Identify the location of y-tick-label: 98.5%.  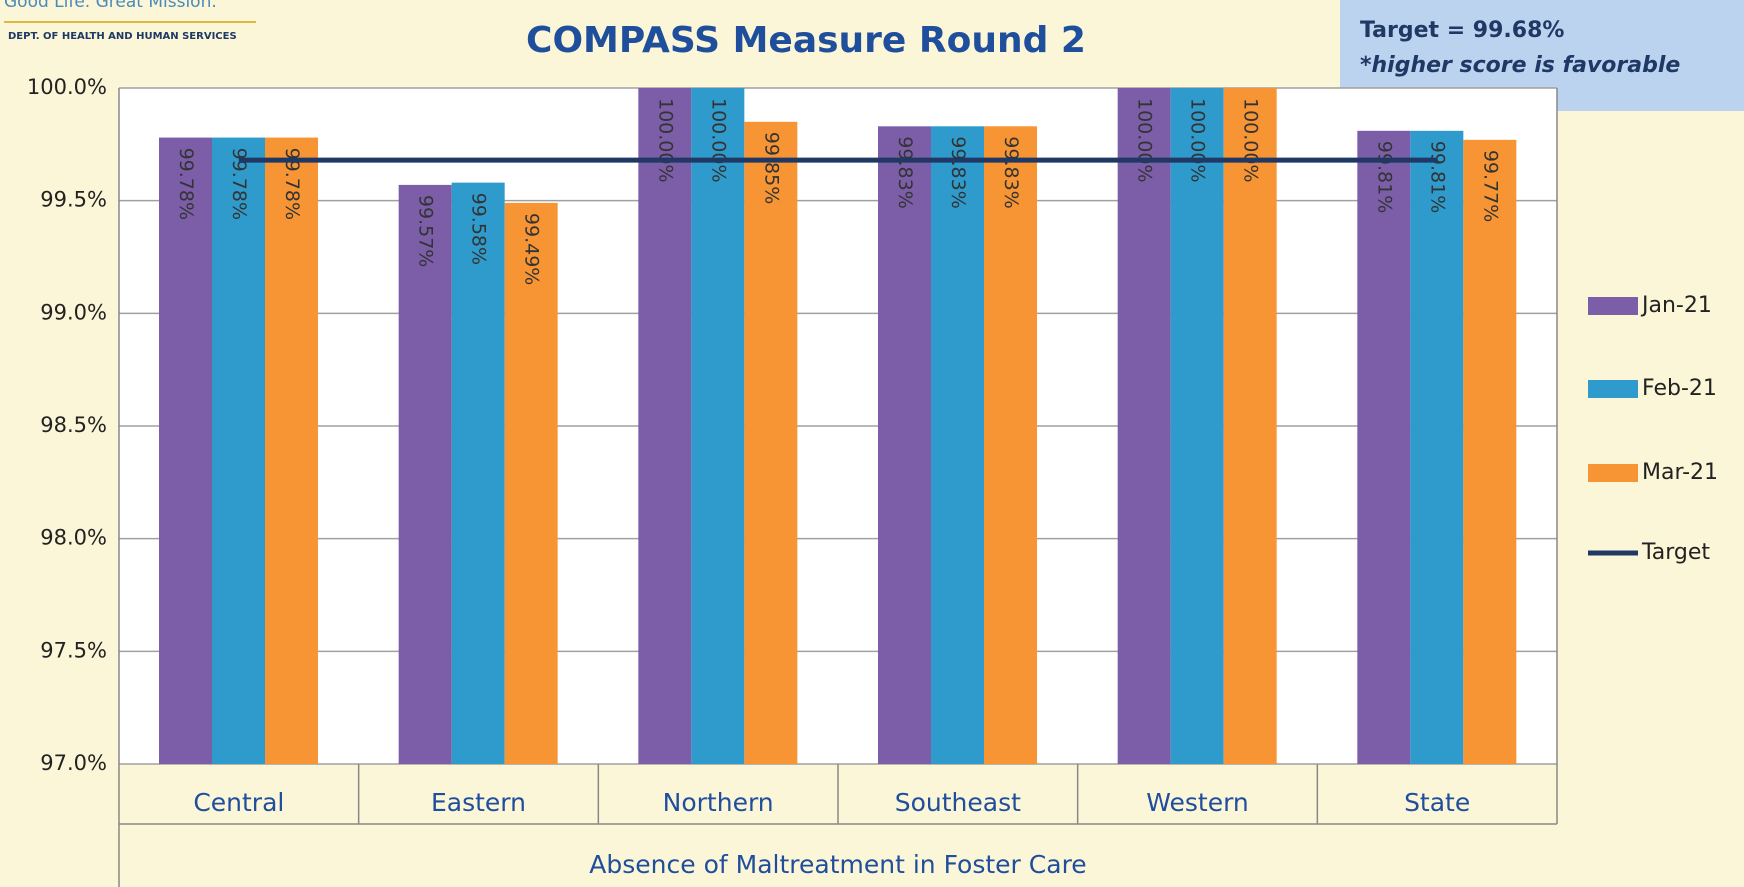
(73, 425).